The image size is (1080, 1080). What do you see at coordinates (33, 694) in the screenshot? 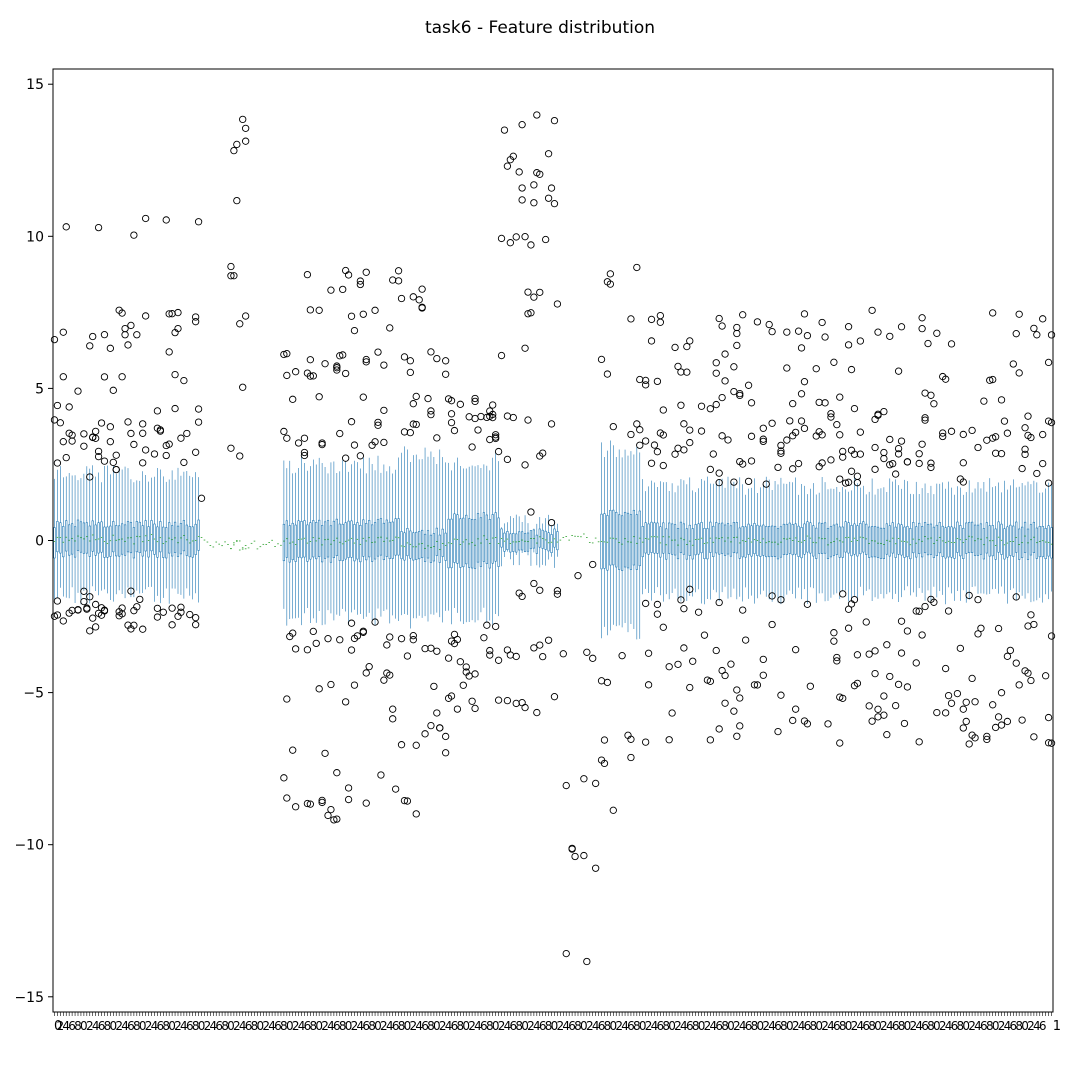
I see `y-tick-label: −5` at bounding box center [33, 694].